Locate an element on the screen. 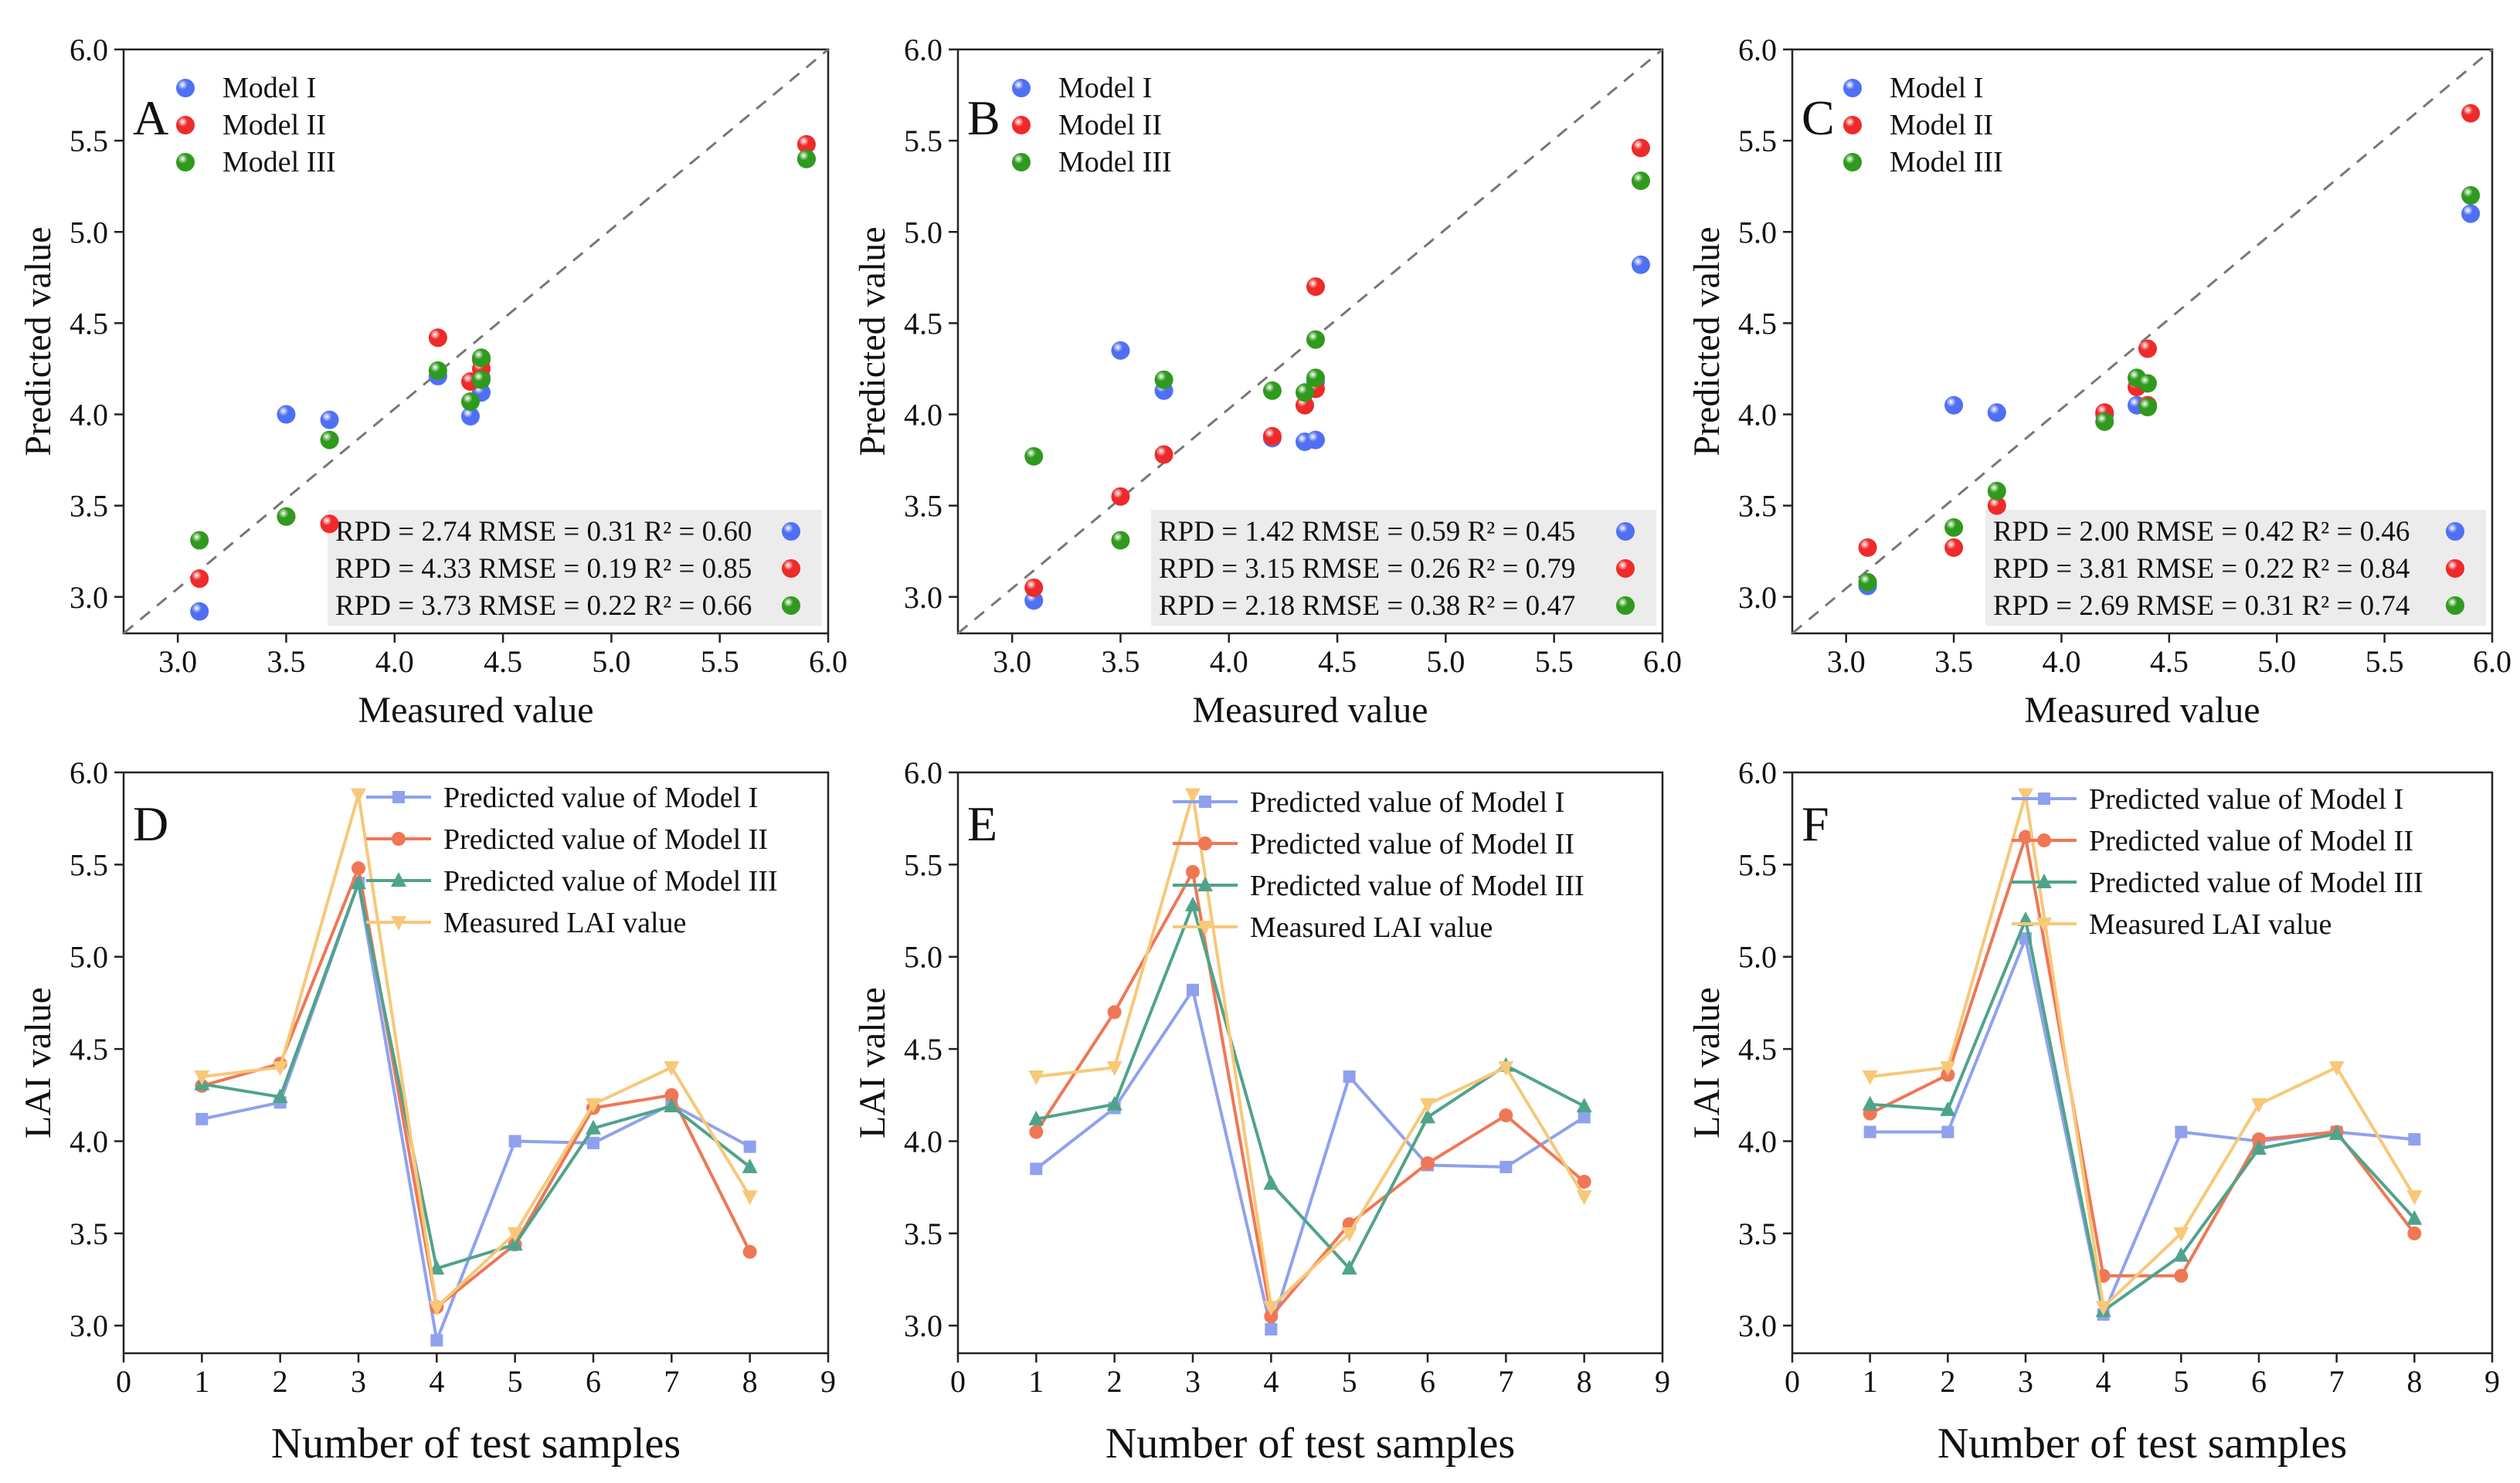 Image resolution: width=2520 pixels, height=1483 pixels. legend-label: Predicted value of Model II is located at coordinates (2251, 841).